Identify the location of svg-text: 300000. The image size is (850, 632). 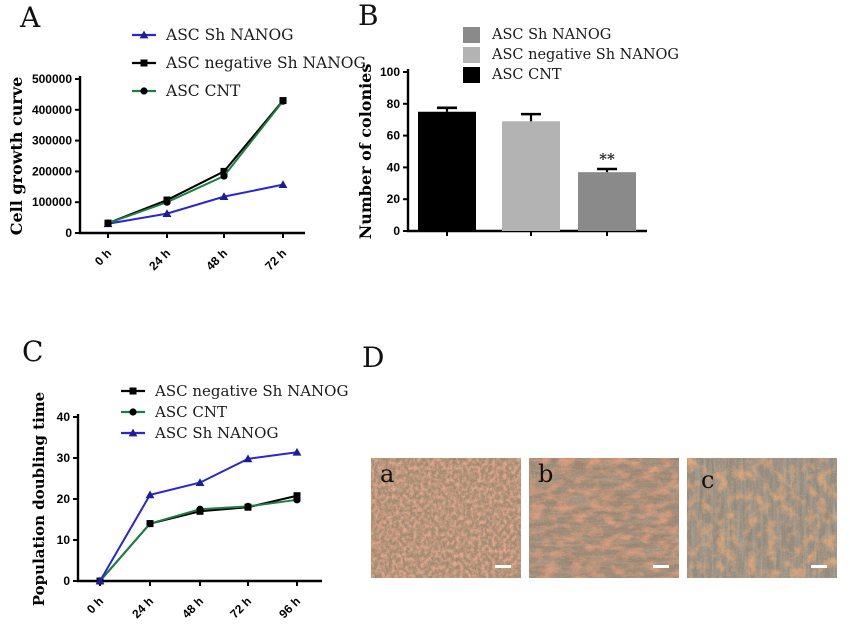
(52, 141).